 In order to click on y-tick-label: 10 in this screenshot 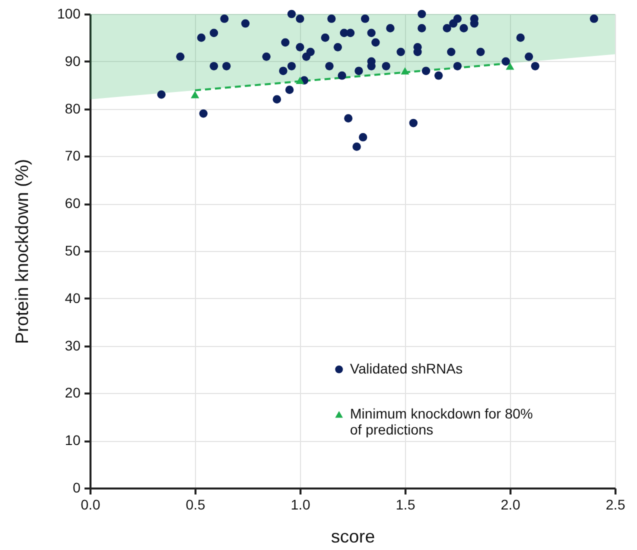, I will do `click(72, 440)`.